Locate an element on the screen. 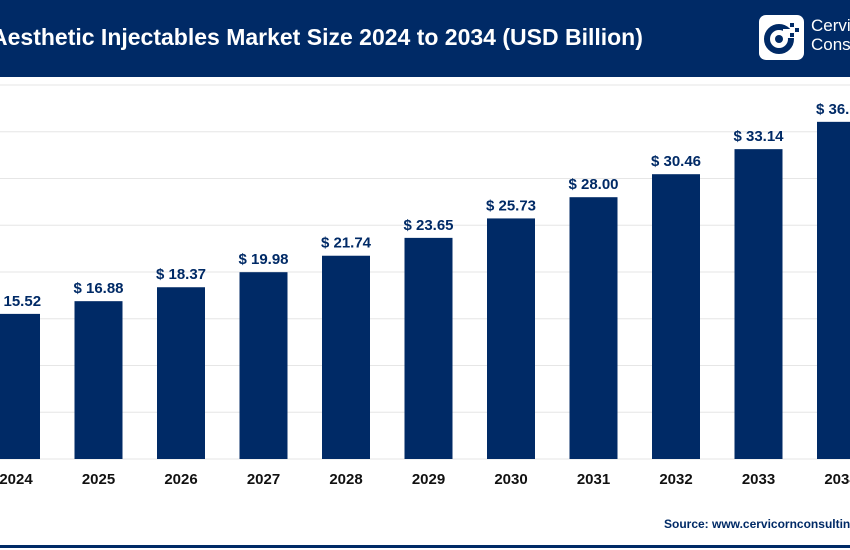  data-label-2033: $ 33.14 is located at coordinates (758, 136).